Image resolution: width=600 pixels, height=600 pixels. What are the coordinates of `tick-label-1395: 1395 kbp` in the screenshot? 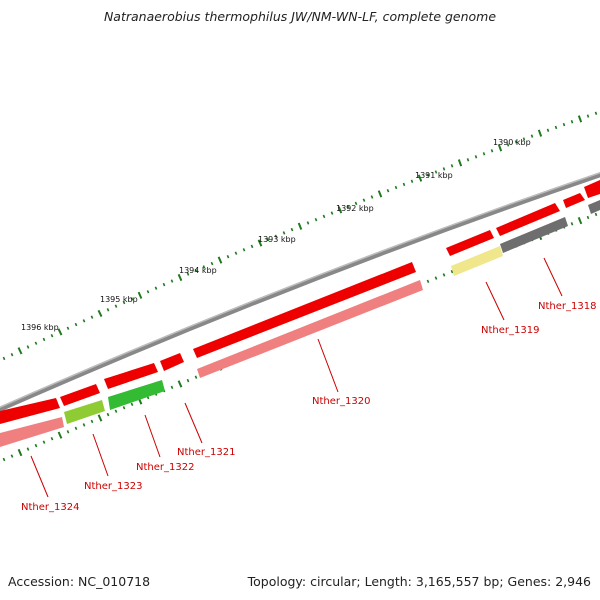 It's located at (119, 299).